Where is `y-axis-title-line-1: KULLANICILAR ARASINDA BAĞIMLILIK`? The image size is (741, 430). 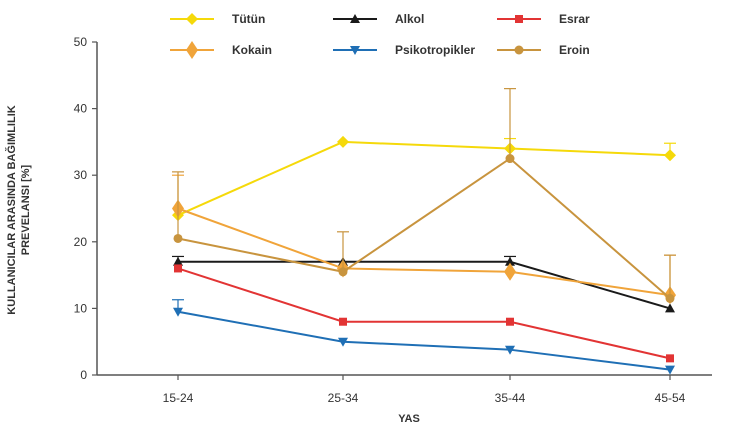
y-axis-title-line-1: KULLANICILAR ARASINDA BAĞIMLILIK is located at coordinates (11, 209).